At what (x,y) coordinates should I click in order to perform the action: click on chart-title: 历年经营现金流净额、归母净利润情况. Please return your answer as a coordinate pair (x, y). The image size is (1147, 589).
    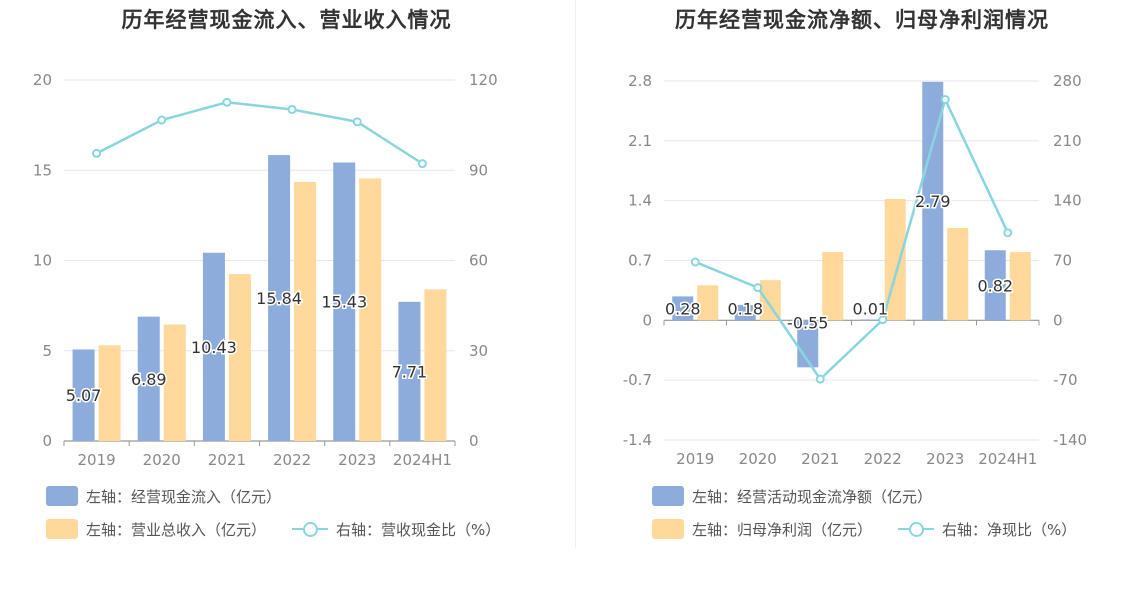
    Looking at the image, I should click on (862, 20).